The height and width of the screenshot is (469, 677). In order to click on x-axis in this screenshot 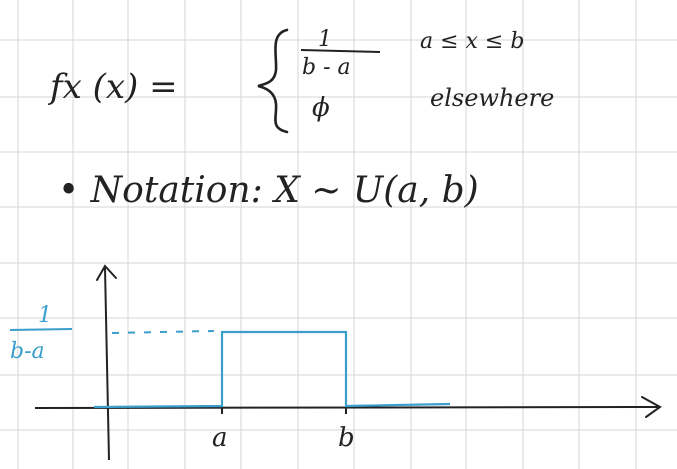, I will do `click(347, 407)`.